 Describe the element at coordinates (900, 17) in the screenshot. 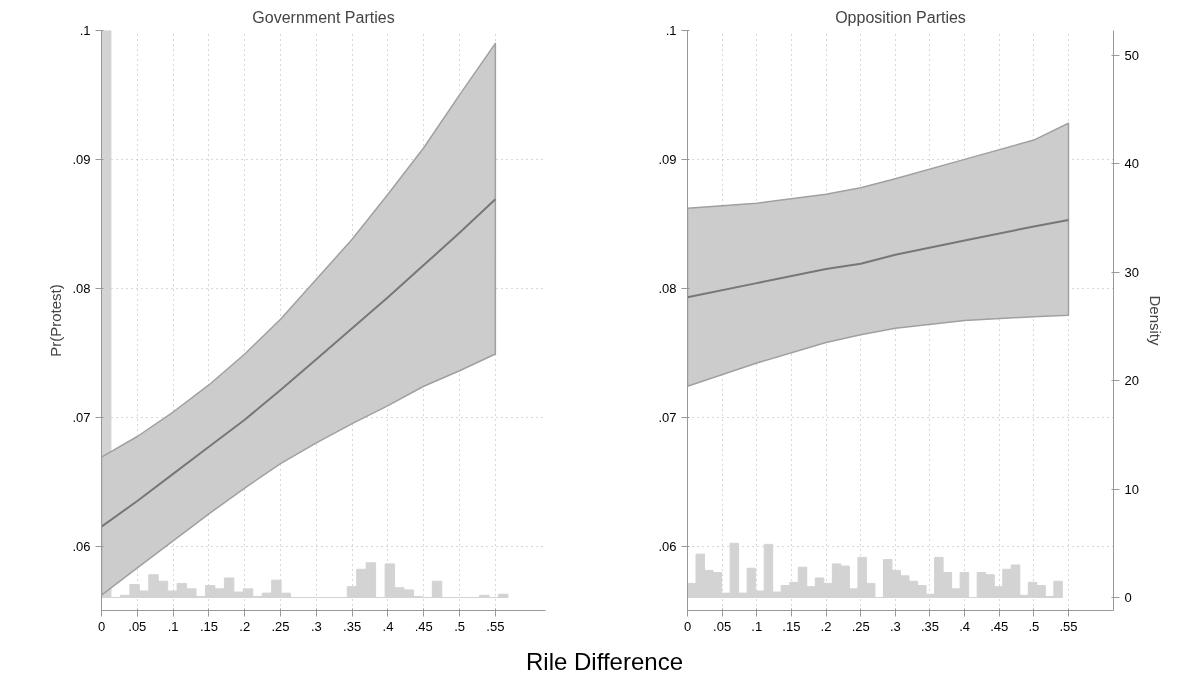

I see `chart-title: Opposition Parties` at that location.